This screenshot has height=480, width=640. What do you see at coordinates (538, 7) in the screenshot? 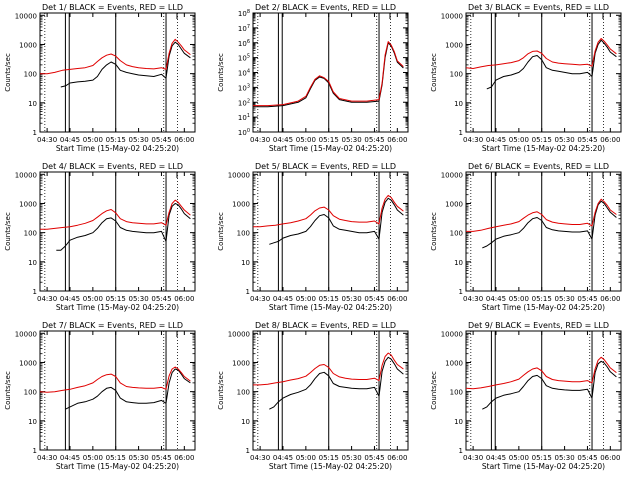
I see `chart-title: Det 3/ BLACK = Events, RED = LLD` at bounding box center [538, 7].